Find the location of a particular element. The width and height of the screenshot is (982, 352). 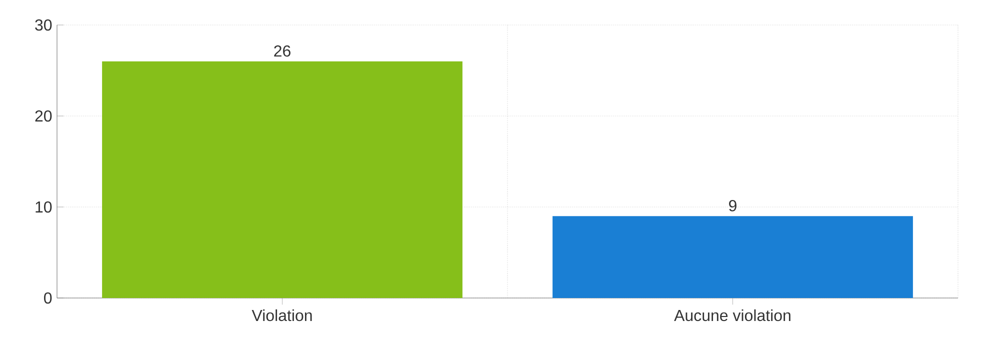

x-tick-label: Aucune violation is located at coordinates (732, 315).